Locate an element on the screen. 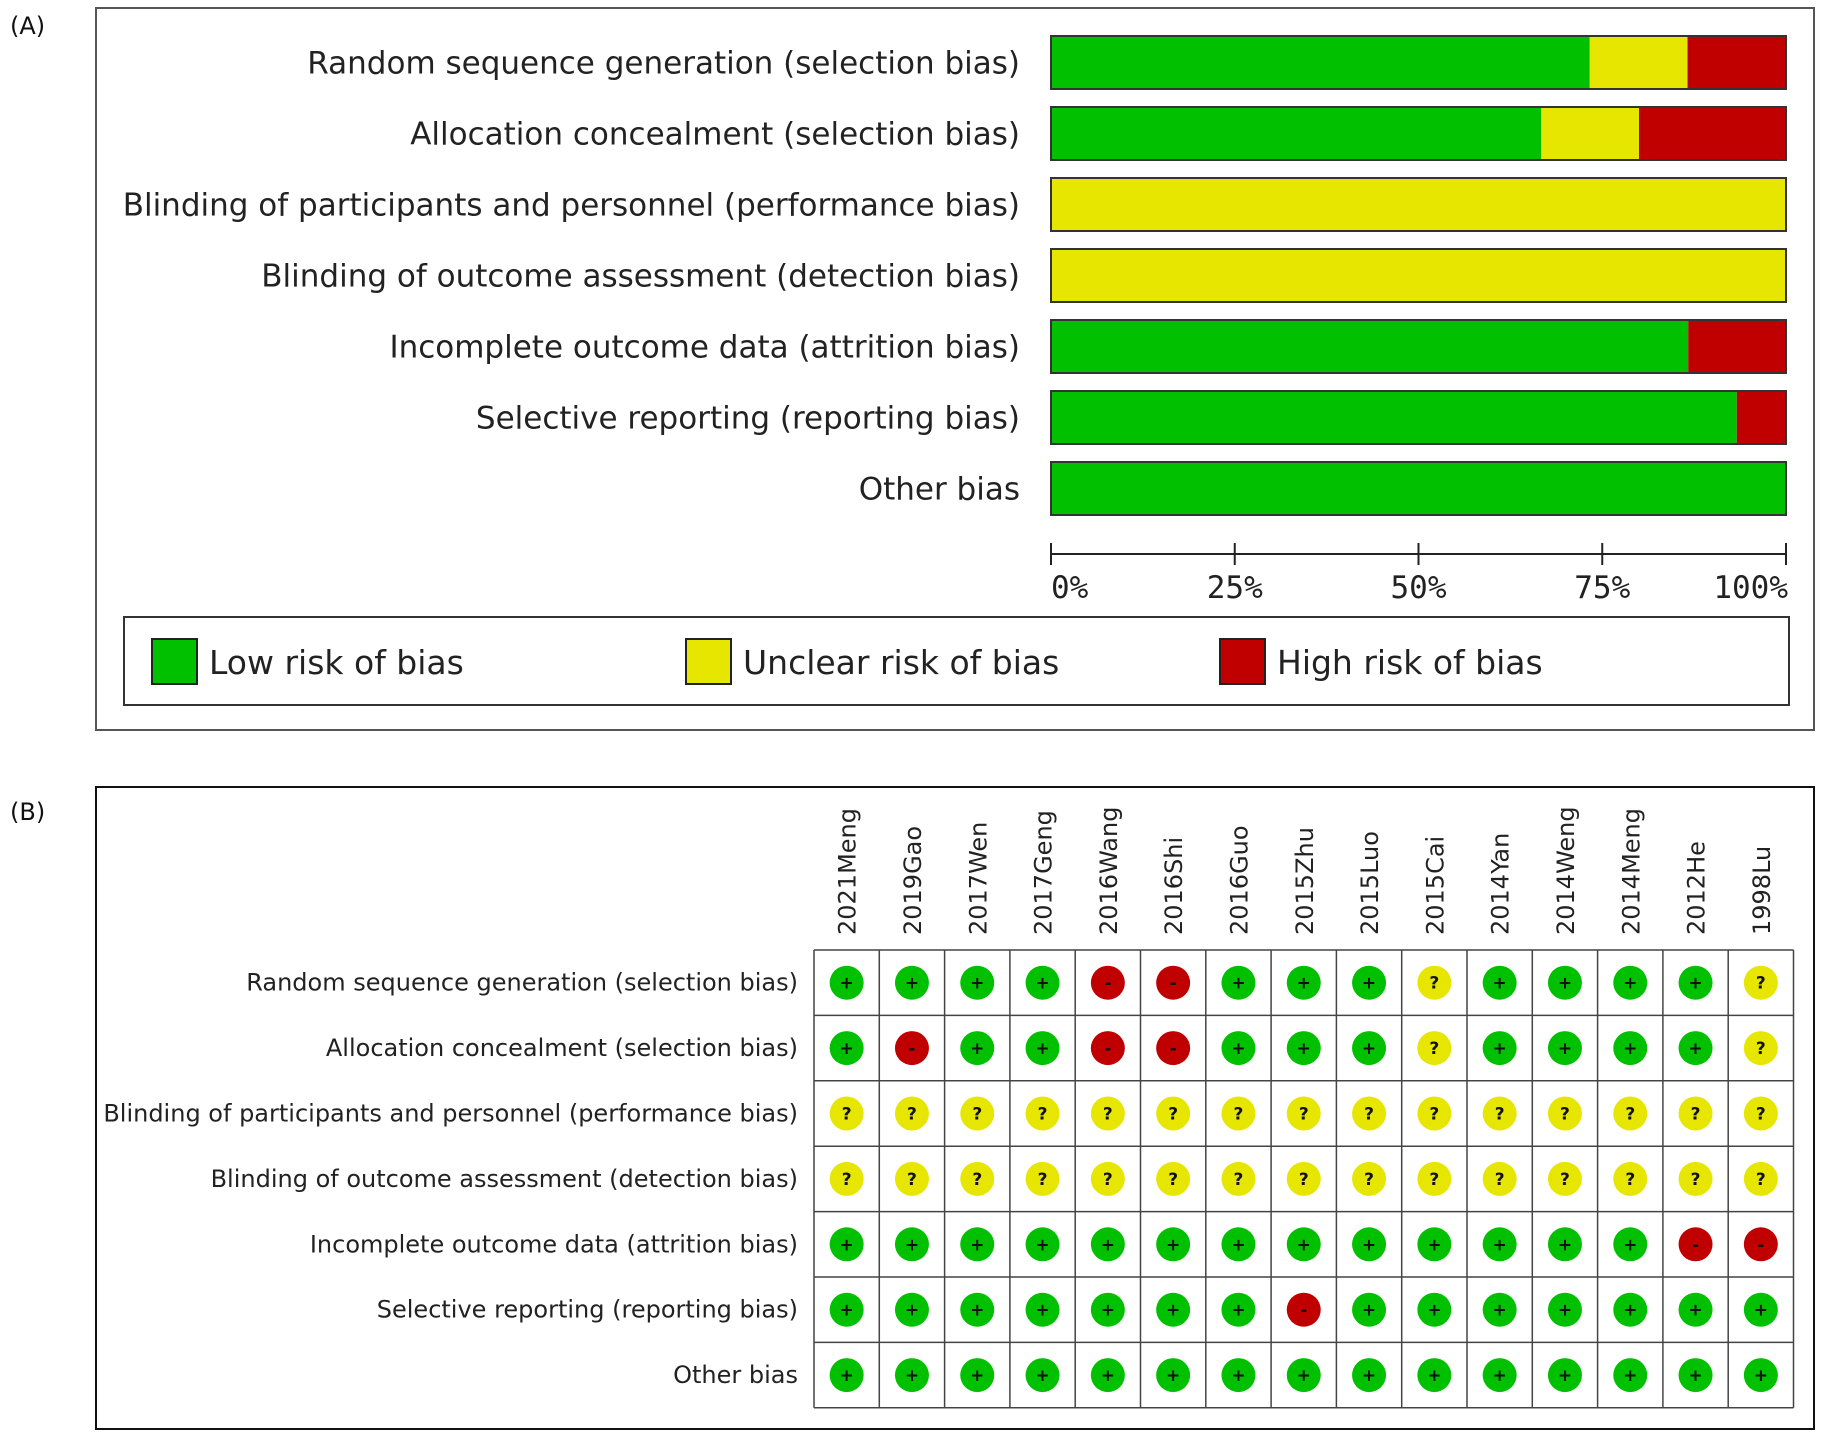 The width and height of the screenshot is (1822, 1453). legend-label: Unclear risk of bias is located at coordinates (901, 662).